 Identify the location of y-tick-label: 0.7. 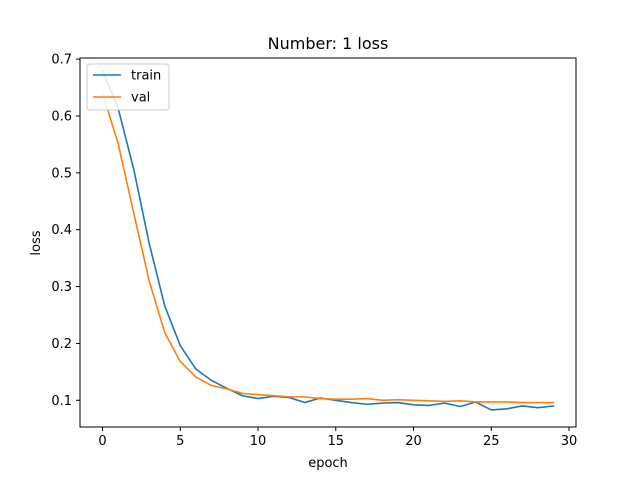
(61, 60).